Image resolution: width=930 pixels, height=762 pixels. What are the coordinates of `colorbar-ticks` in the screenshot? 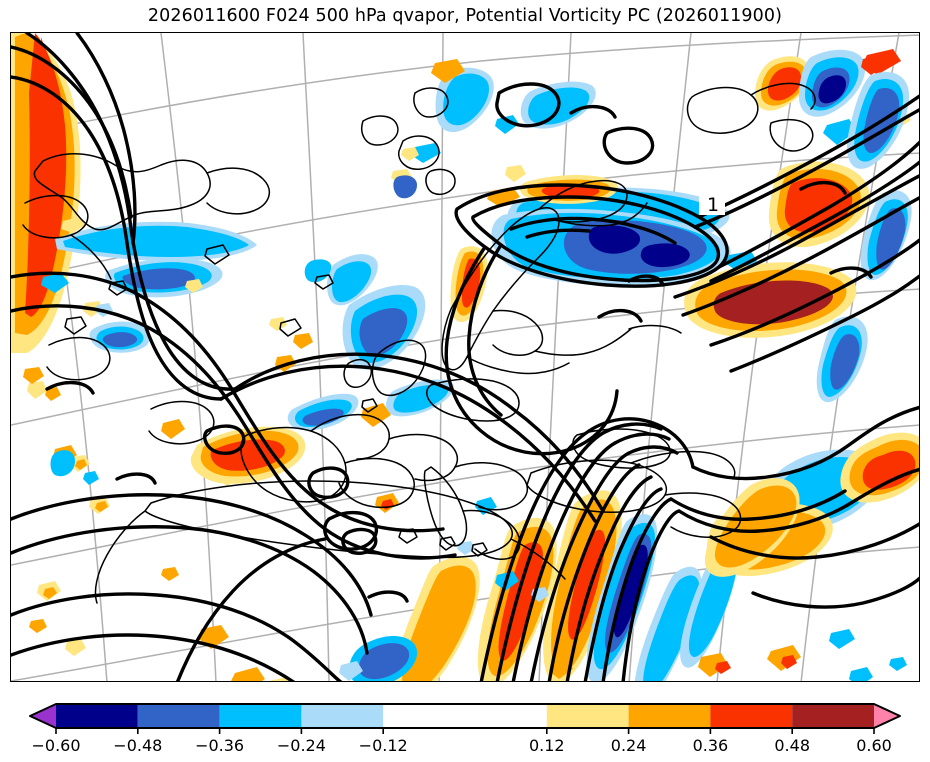 It's located at (465, 731).